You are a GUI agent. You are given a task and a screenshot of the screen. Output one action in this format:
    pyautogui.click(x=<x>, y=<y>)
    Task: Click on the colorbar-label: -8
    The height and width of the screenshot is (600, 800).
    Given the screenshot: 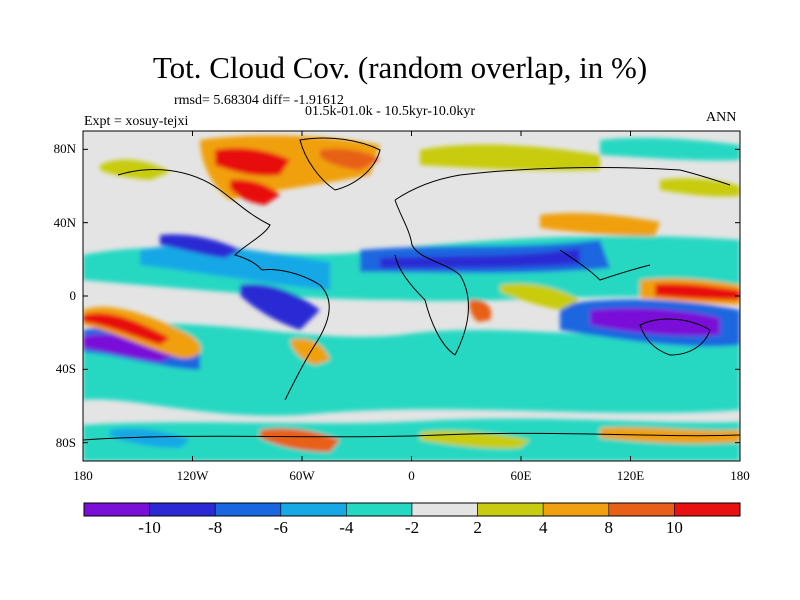 What is the action you would take?
    pyautogui.click(x=215, y=527)
    